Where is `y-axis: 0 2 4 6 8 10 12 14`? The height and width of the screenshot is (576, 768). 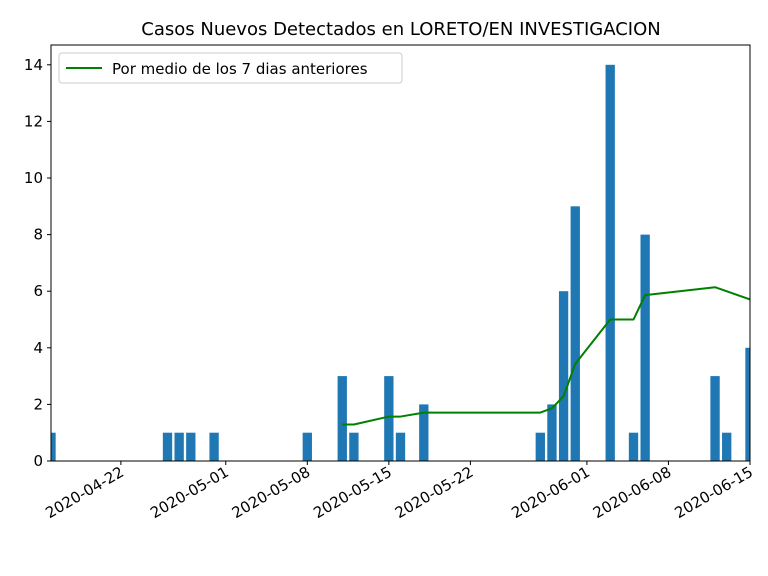 y-axis: 0 2 4 6 8 10 12 14 is located at coordinates (37, 263).